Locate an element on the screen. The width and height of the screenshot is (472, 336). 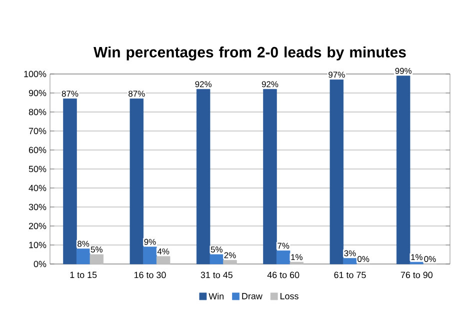
x-tick-label: 1 to 15 is located at coordinates (83, 275).